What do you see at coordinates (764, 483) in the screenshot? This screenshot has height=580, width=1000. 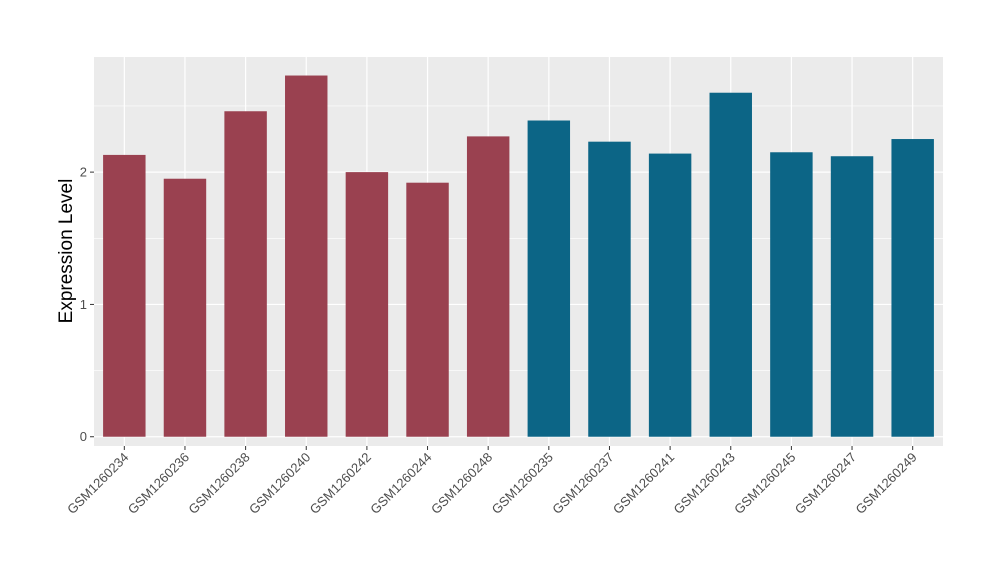 I see `x-tick-label: GSM1260245` at bounding box center [764, 483].